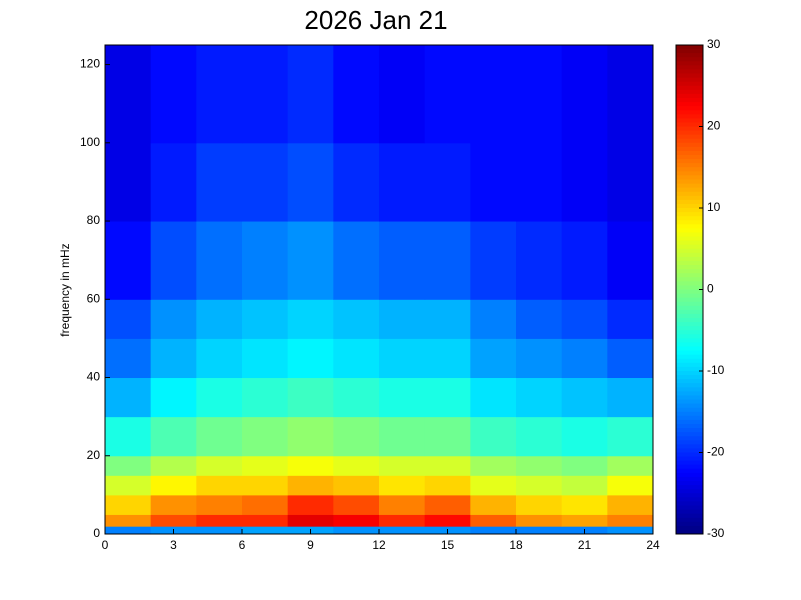  I want to click on colorbar-tick-label: -20, so click(716, 452).